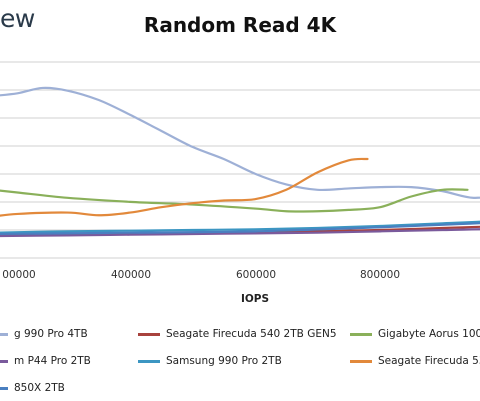 The width and height of the screenshot is (480, 401). I want to click on legend-item: Samsung 990 Pro 2TB, so click(210, 361).